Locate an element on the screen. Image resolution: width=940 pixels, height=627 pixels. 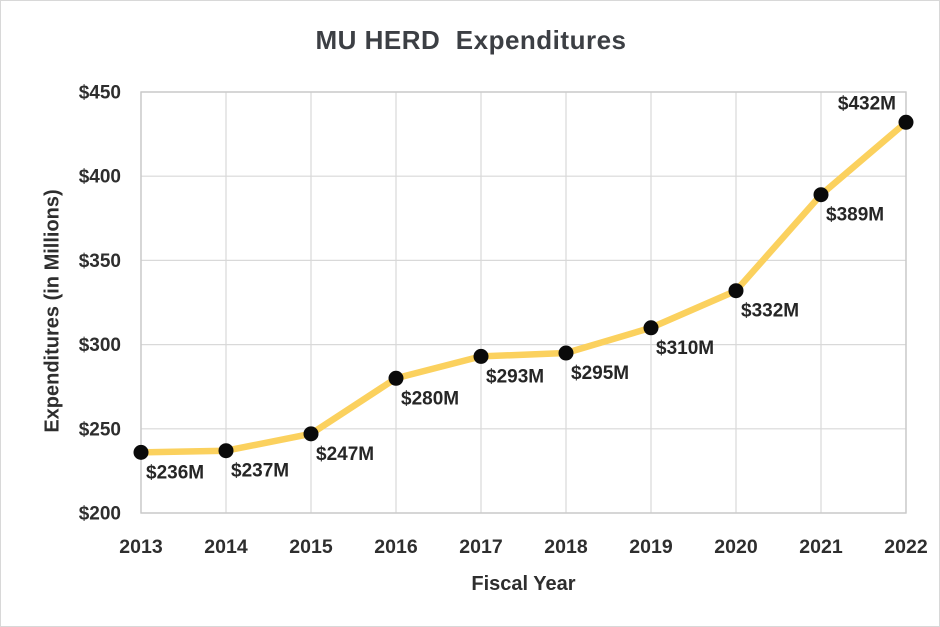
data-point-label: $280M is located at coordinates (430, 398).